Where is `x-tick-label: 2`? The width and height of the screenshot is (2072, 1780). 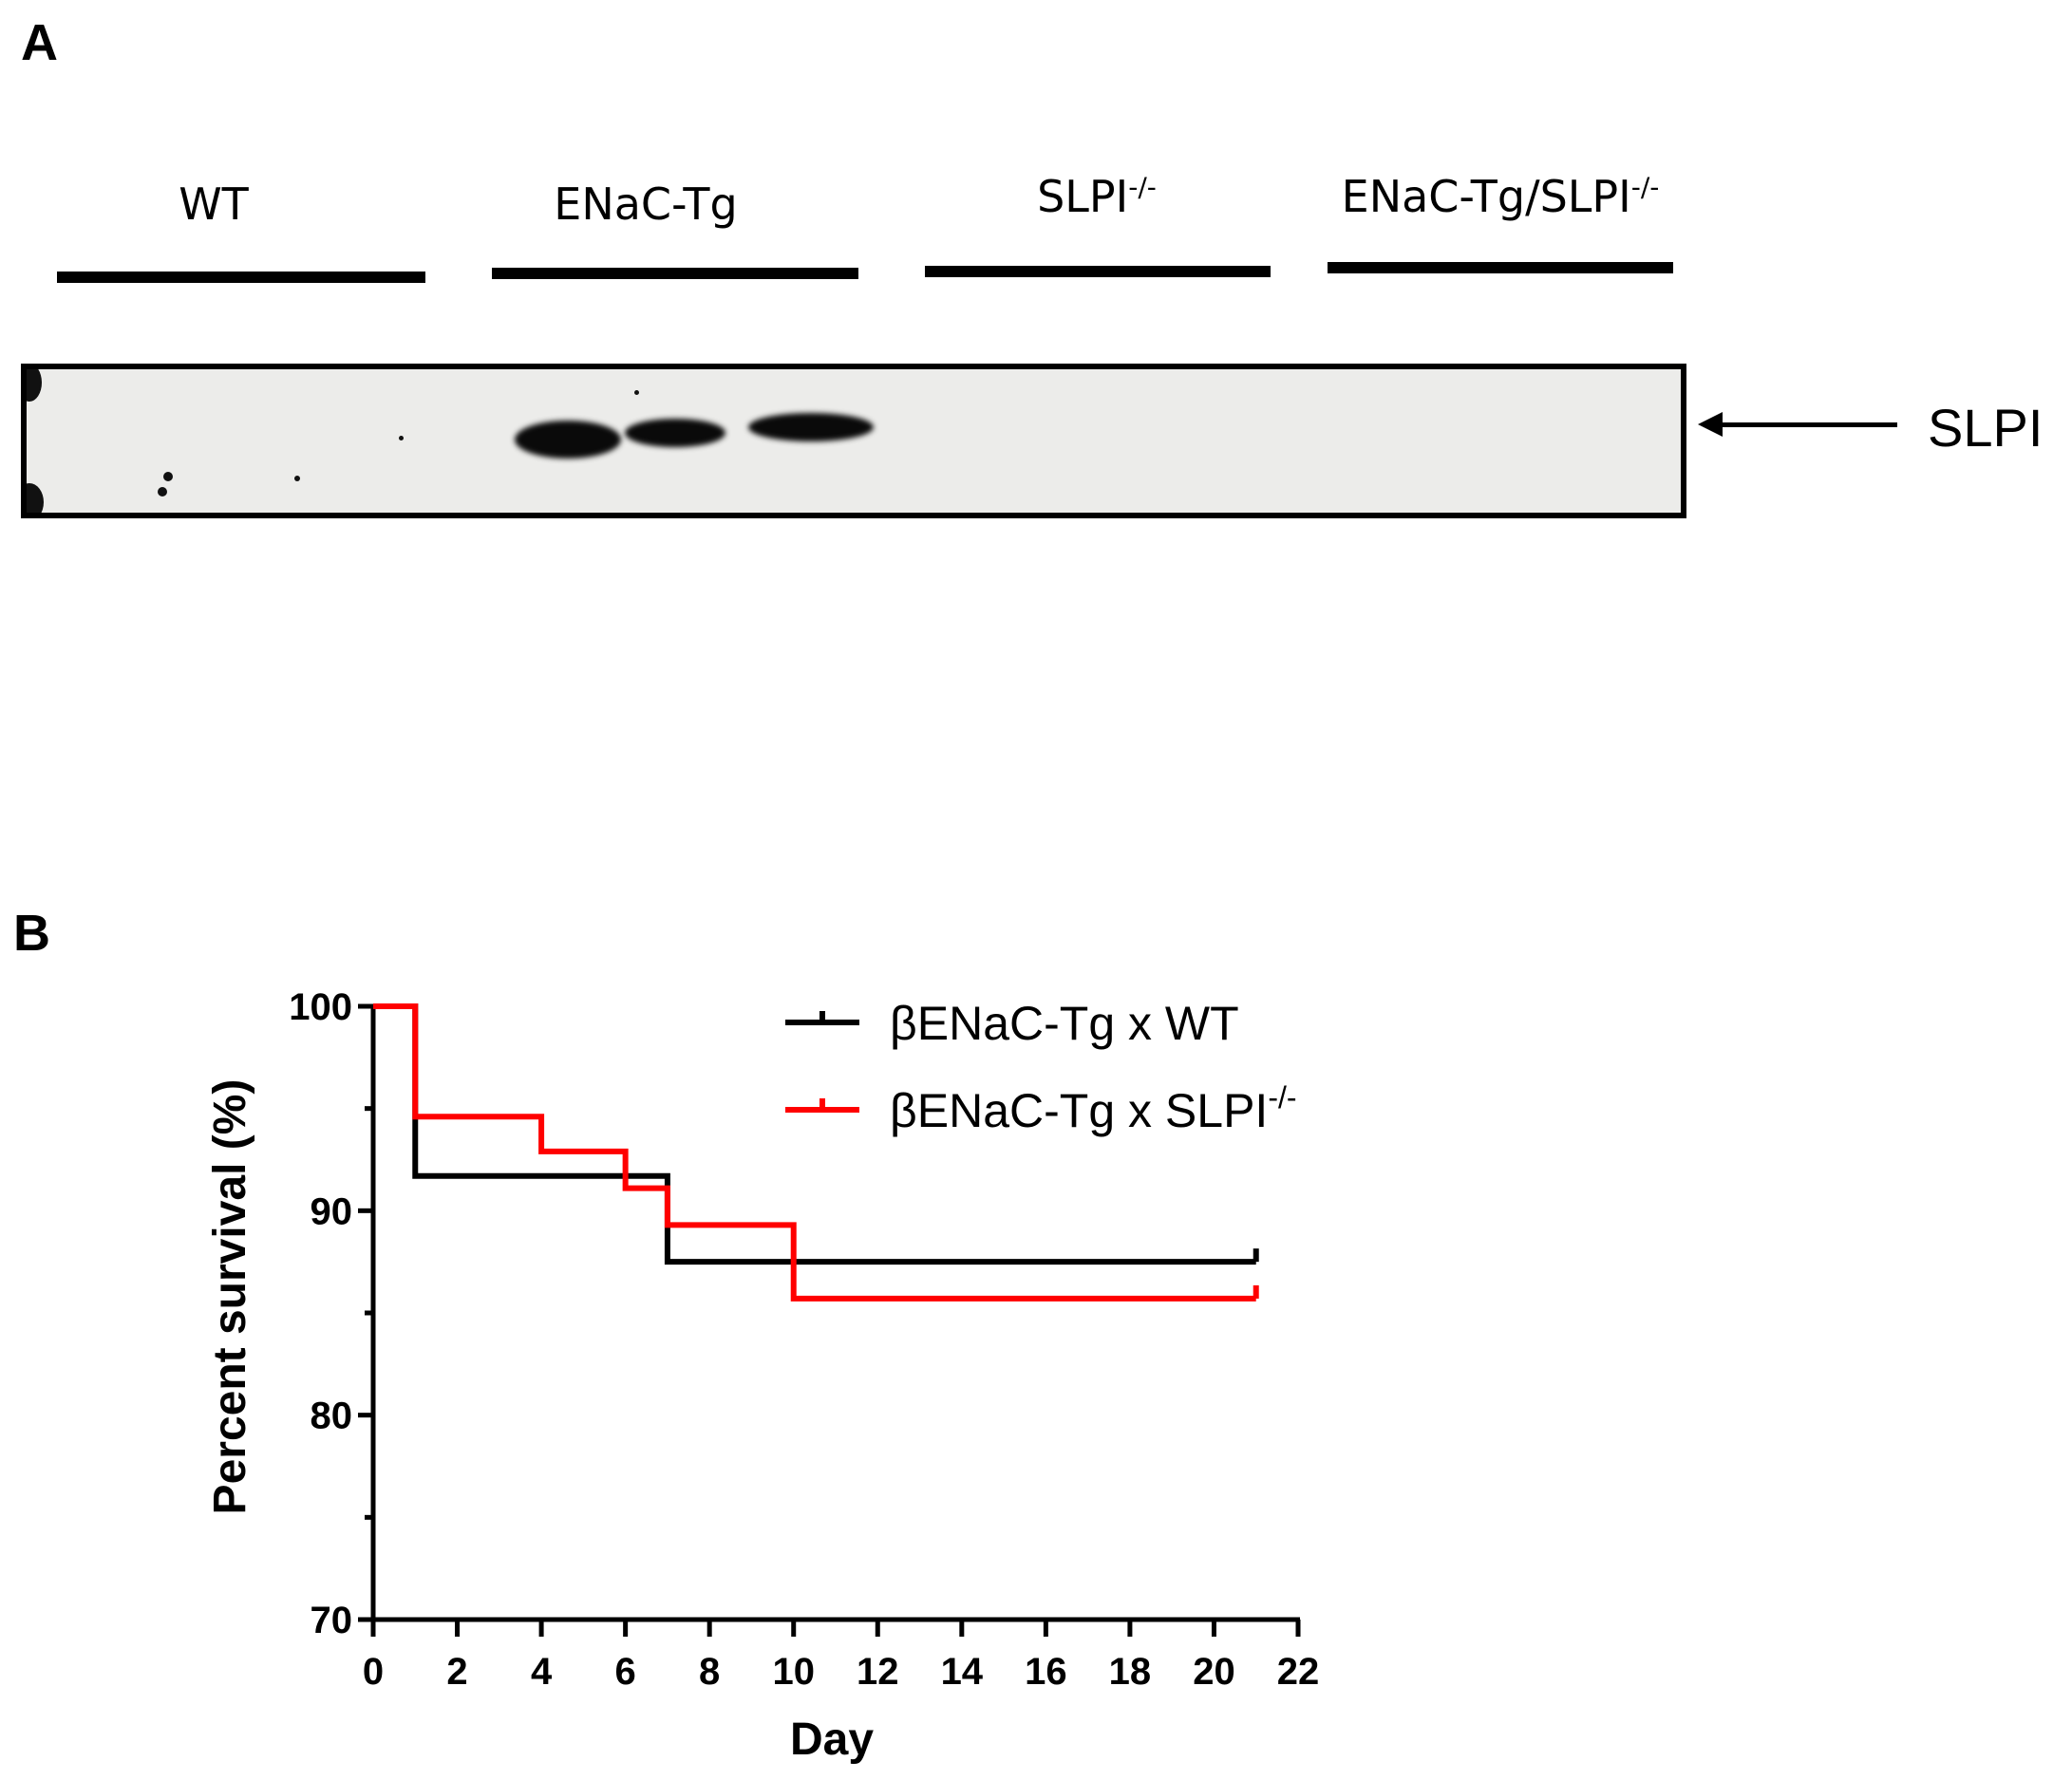 x-tick-label: 2 is located at coordinates (456, 1672).